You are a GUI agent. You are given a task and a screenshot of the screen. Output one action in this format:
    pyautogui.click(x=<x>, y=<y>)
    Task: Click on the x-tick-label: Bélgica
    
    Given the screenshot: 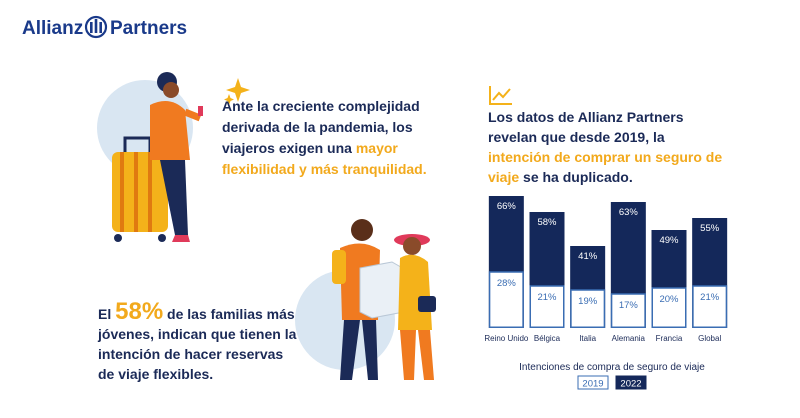 What is the action you would take?
    pyautogui.click(x=547, y=338)
    